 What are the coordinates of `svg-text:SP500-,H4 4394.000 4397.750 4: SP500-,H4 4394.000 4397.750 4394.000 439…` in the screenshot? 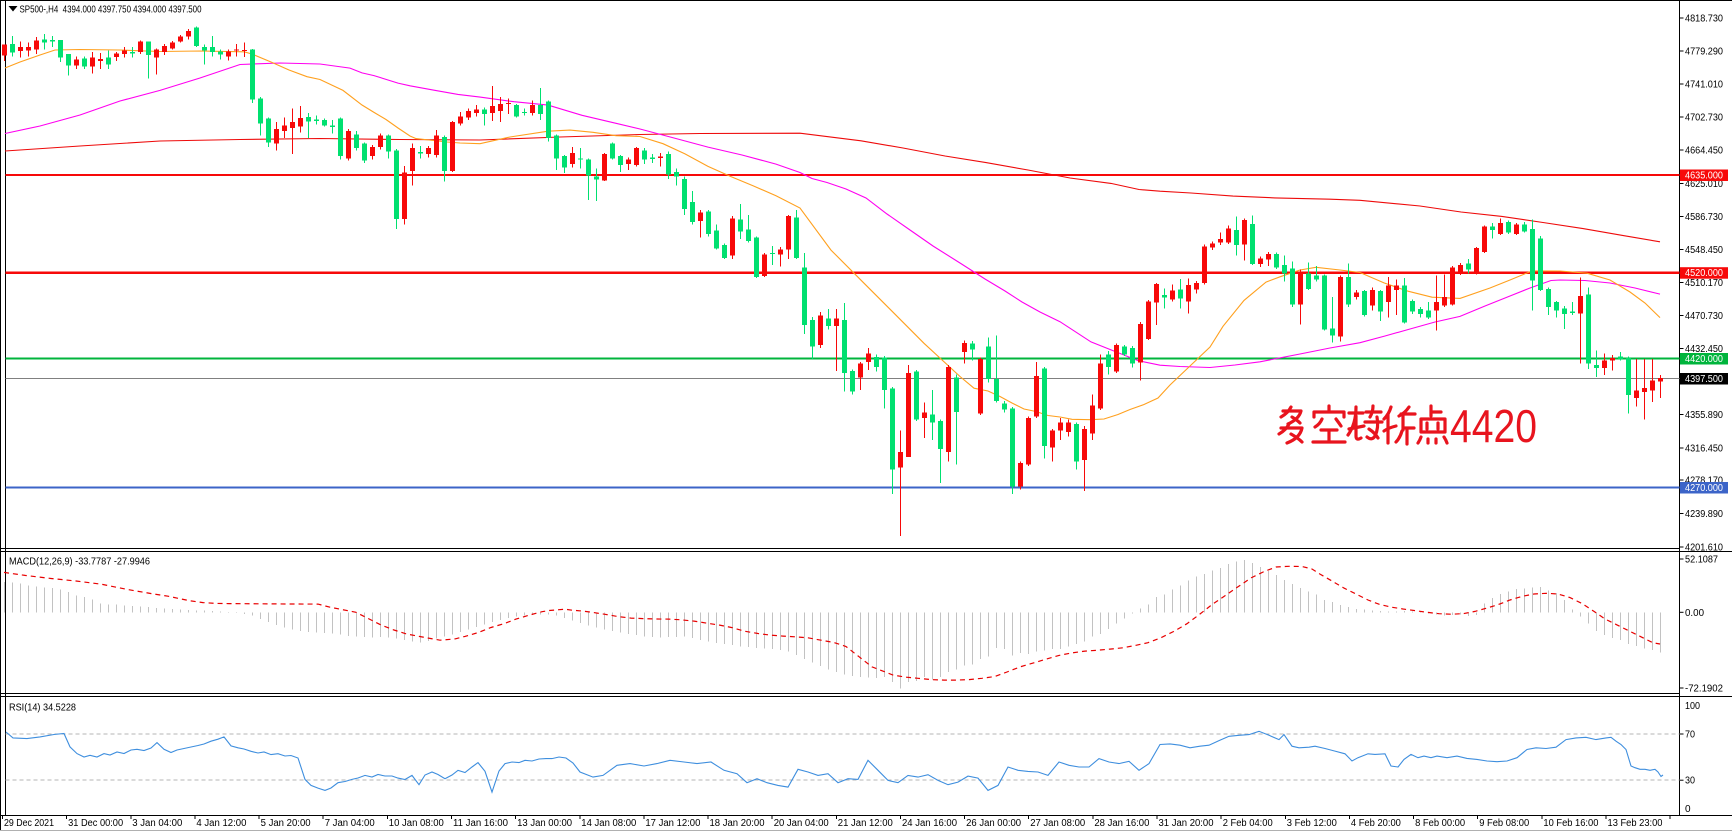 It's located at (111, 10).